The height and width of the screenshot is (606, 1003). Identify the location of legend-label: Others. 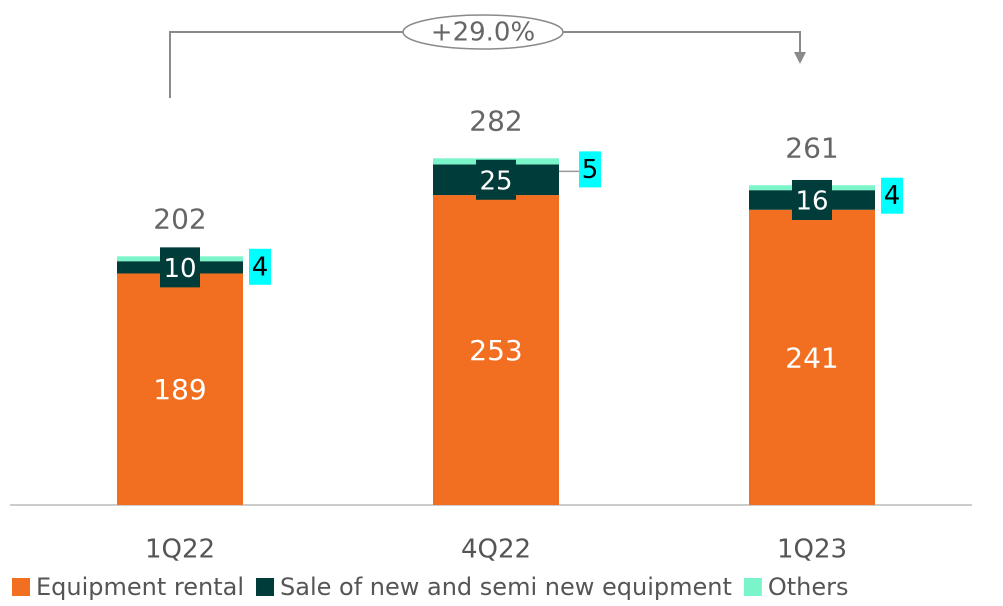
(808, 587).